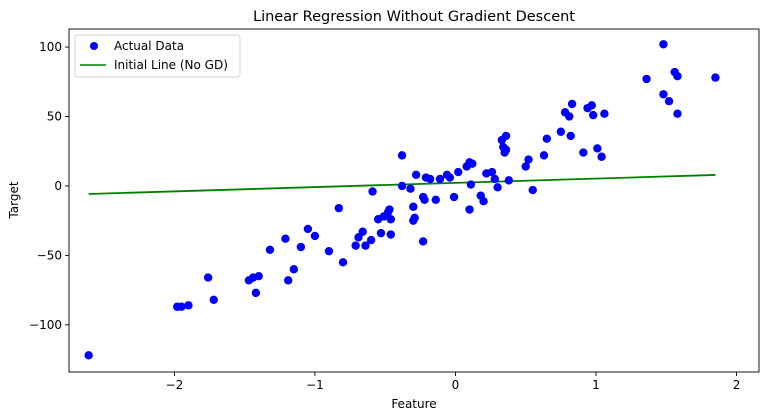 Image resolution: width=768 pixels, height=419 pixels. What do you see at coordinates (49, 186) in the screenshot?
I see `y-axis-ticks: 100 50 0 −50 −100` at bounding box center [49, 186].